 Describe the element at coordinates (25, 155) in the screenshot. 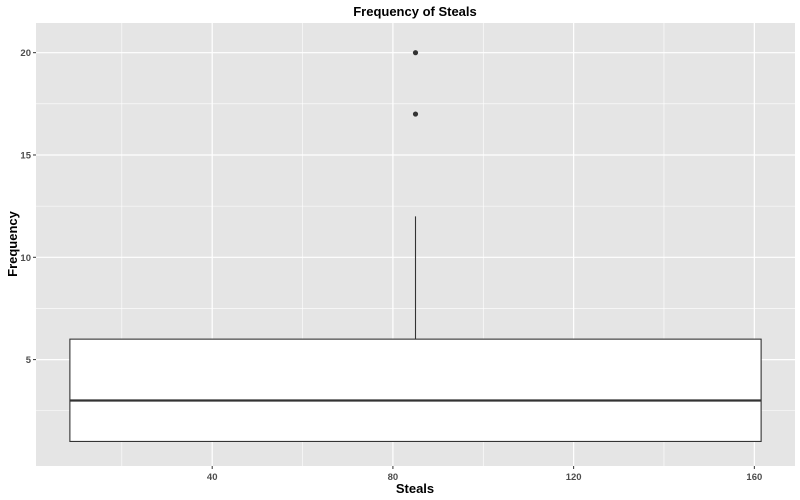

I see `y-tick-label: 15` at that location.